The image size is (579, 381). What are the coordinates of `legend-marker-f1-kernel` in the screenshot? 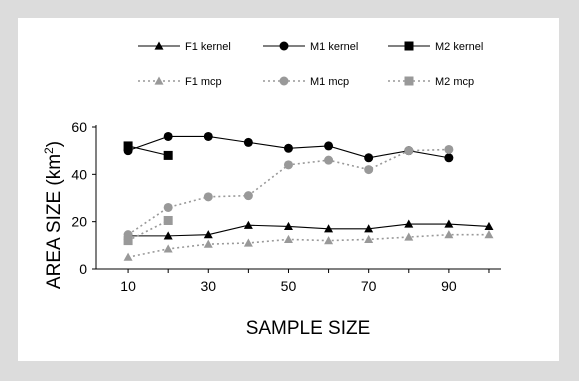 It's located at (159, 45).